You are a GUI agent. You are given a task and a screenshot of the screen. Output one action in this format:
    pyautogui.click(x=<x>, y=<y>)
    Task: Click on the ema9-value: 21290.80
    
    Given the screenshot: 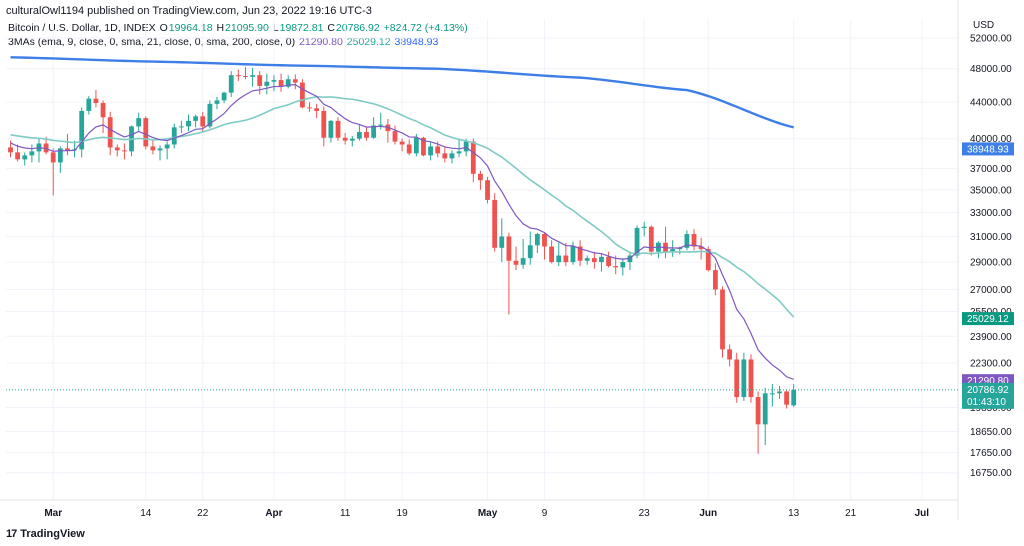 What is the action you would take?
    pyautogui.click(x=321, y=42)
    